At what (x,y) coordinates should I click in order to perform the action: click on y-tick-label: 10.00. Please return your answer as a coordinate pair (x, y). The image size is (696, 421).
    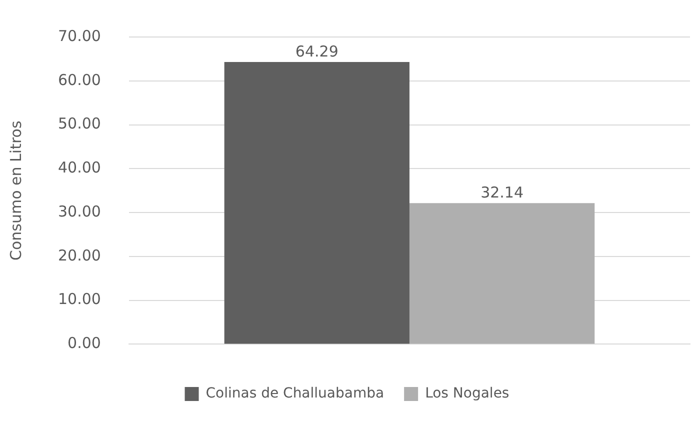
    Looking at the image, I should click on (79, 299).